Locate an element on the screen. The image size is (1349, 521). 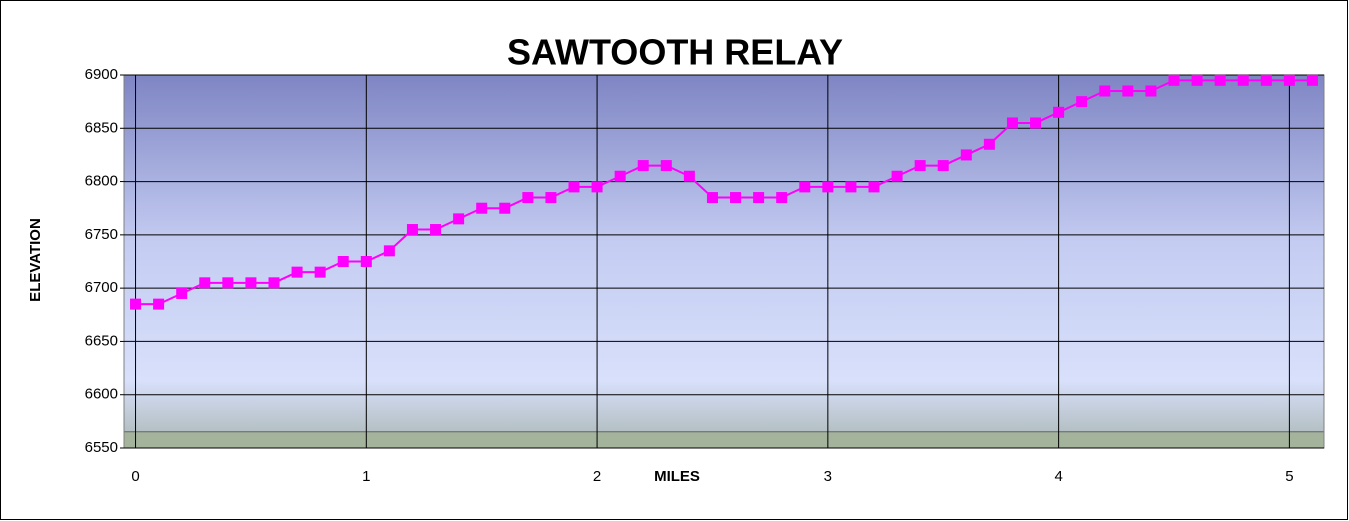
y-tick-label: 6700 is located at coordinates (101, 287).